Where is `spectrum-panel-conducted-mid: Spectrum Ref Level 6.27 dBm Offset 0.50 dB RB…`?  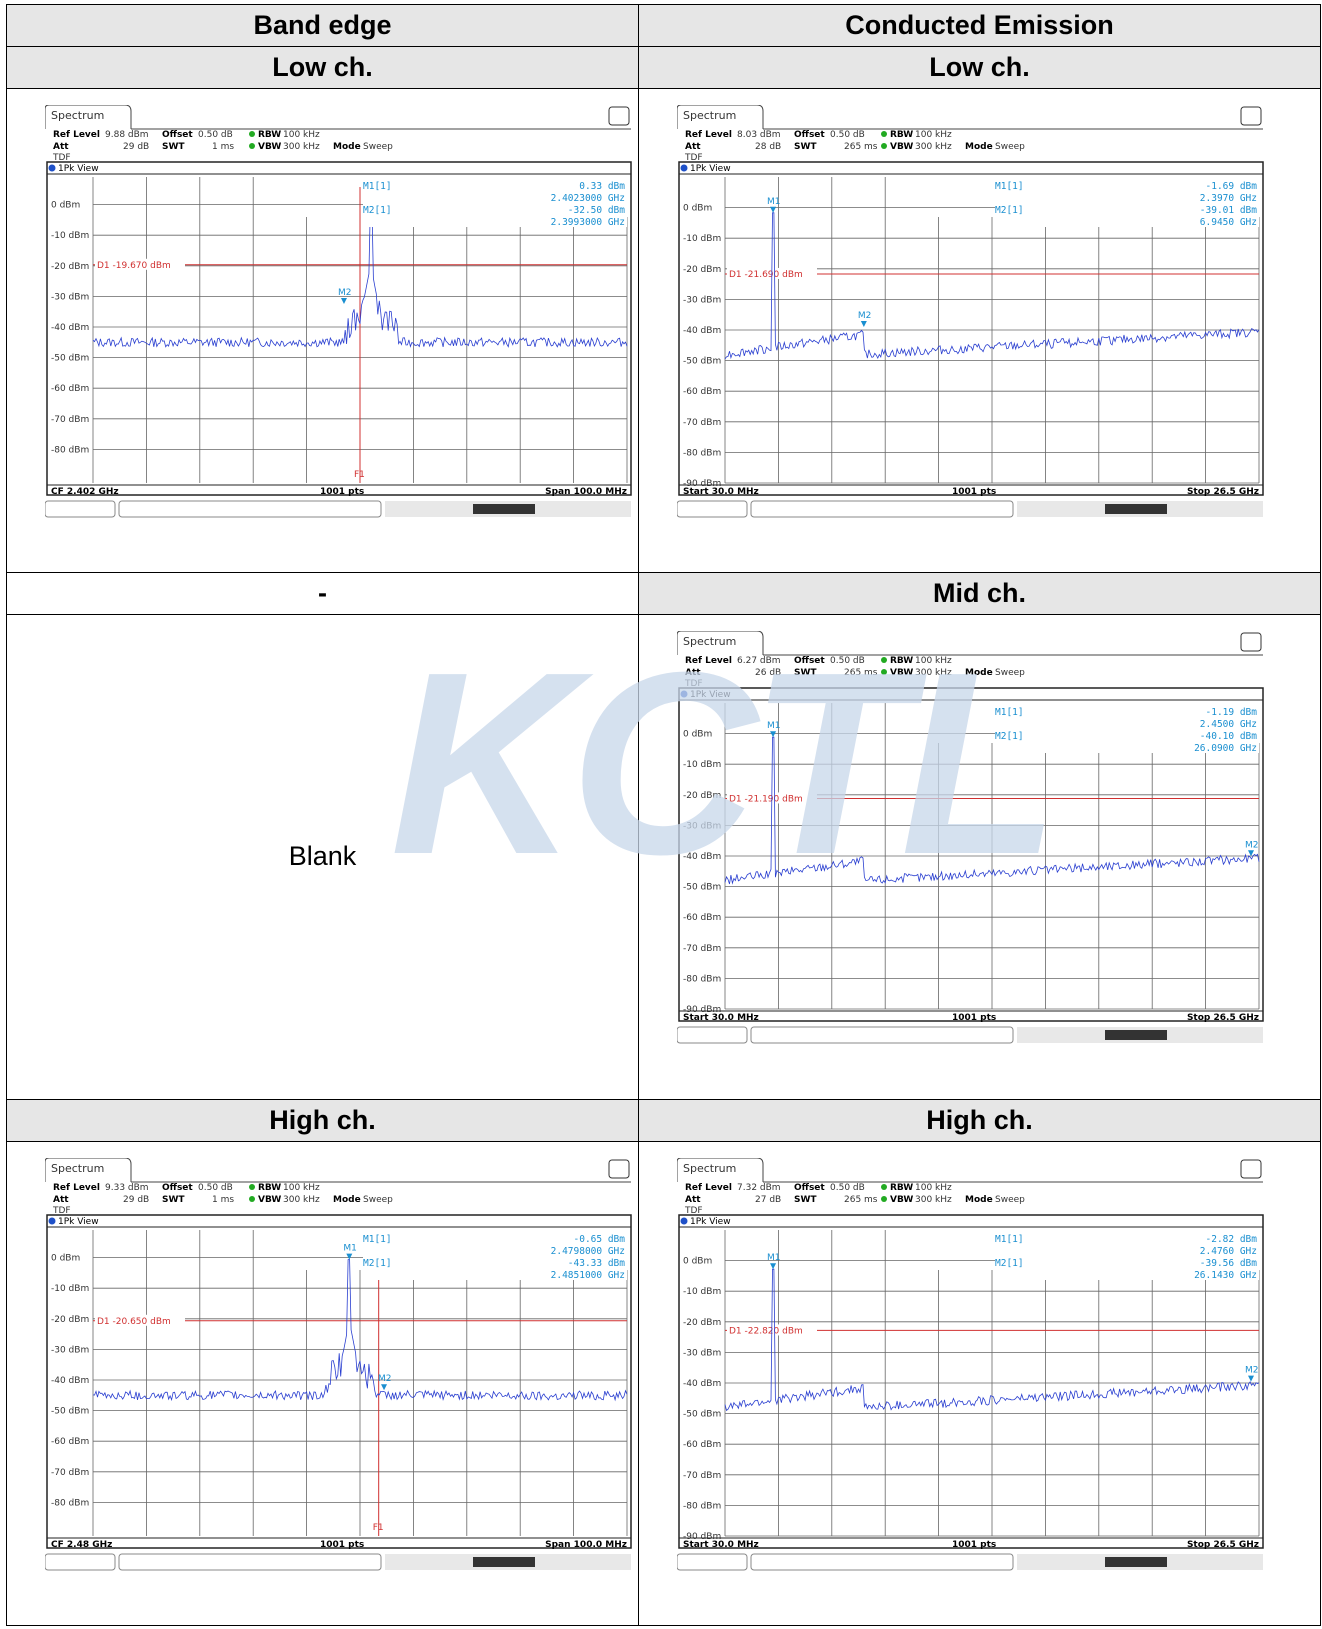
spectrum-panel-conducted-mid: Spectrum Ref Level 6.27 dBm Offset 0.50 dB RB… is located at coordinates (972, 851).